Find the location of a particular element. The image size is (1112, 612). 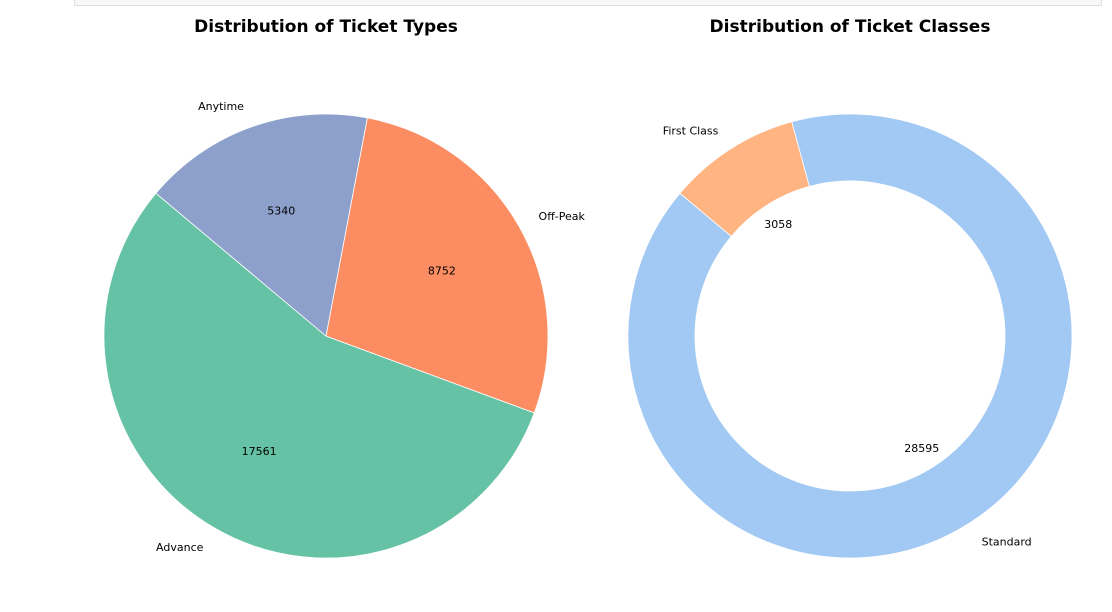

value-label-first-class: 3058 is located at coordinates (778, 224).